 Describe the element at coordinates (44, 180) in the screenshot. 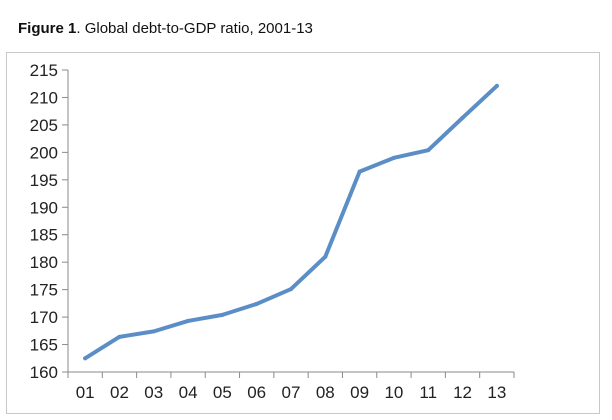

I see `y-tick-label: 195` at that location.